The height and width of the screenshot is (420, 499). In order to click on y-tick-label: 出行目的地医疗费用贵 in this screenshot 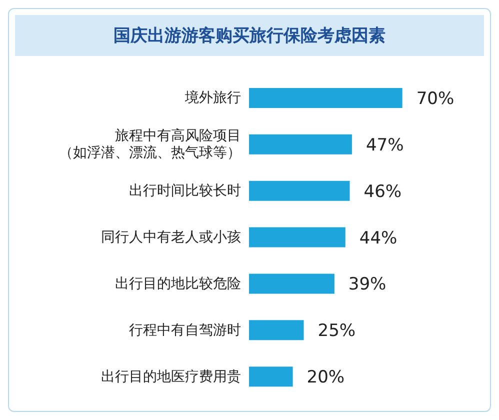, I will do `click(171, 376)`.